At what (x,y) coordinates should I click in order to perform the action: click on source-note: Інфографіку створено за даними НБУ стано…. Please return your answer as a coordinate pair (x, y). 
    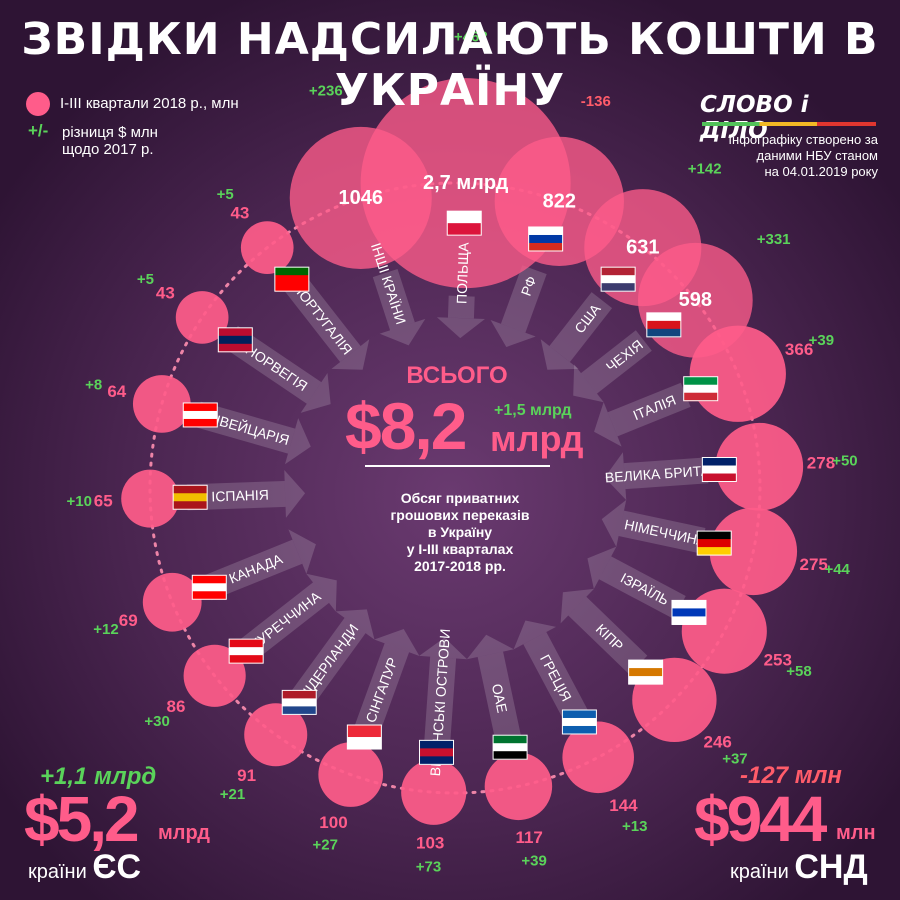
    Looking at the image, I should click on (768, 156).